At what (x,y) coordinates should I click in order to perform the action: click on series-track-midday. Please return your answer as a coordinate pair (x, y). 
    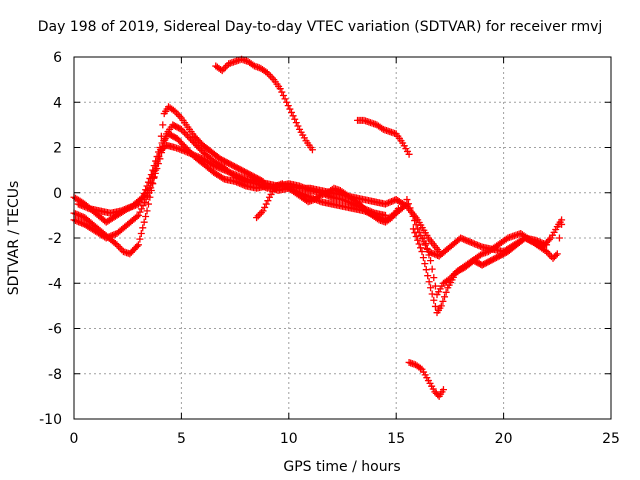
    Looking at the image, I should click on (327, 203).